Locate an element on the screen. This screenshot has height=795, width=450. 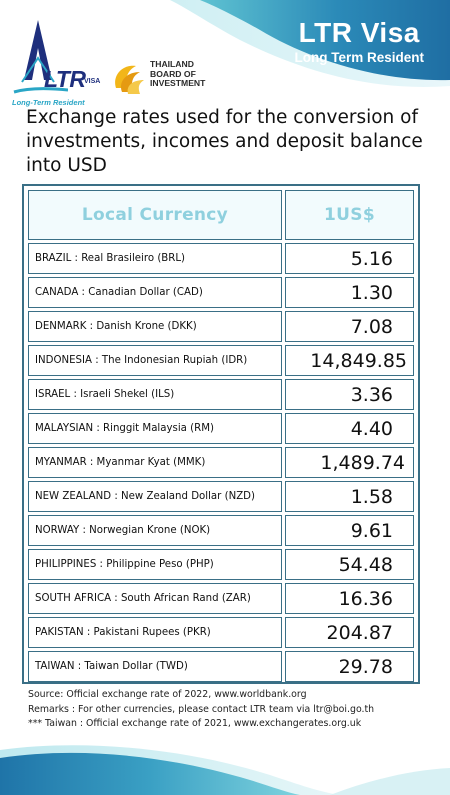
header-wave-background is located at coordinates (310, 43).